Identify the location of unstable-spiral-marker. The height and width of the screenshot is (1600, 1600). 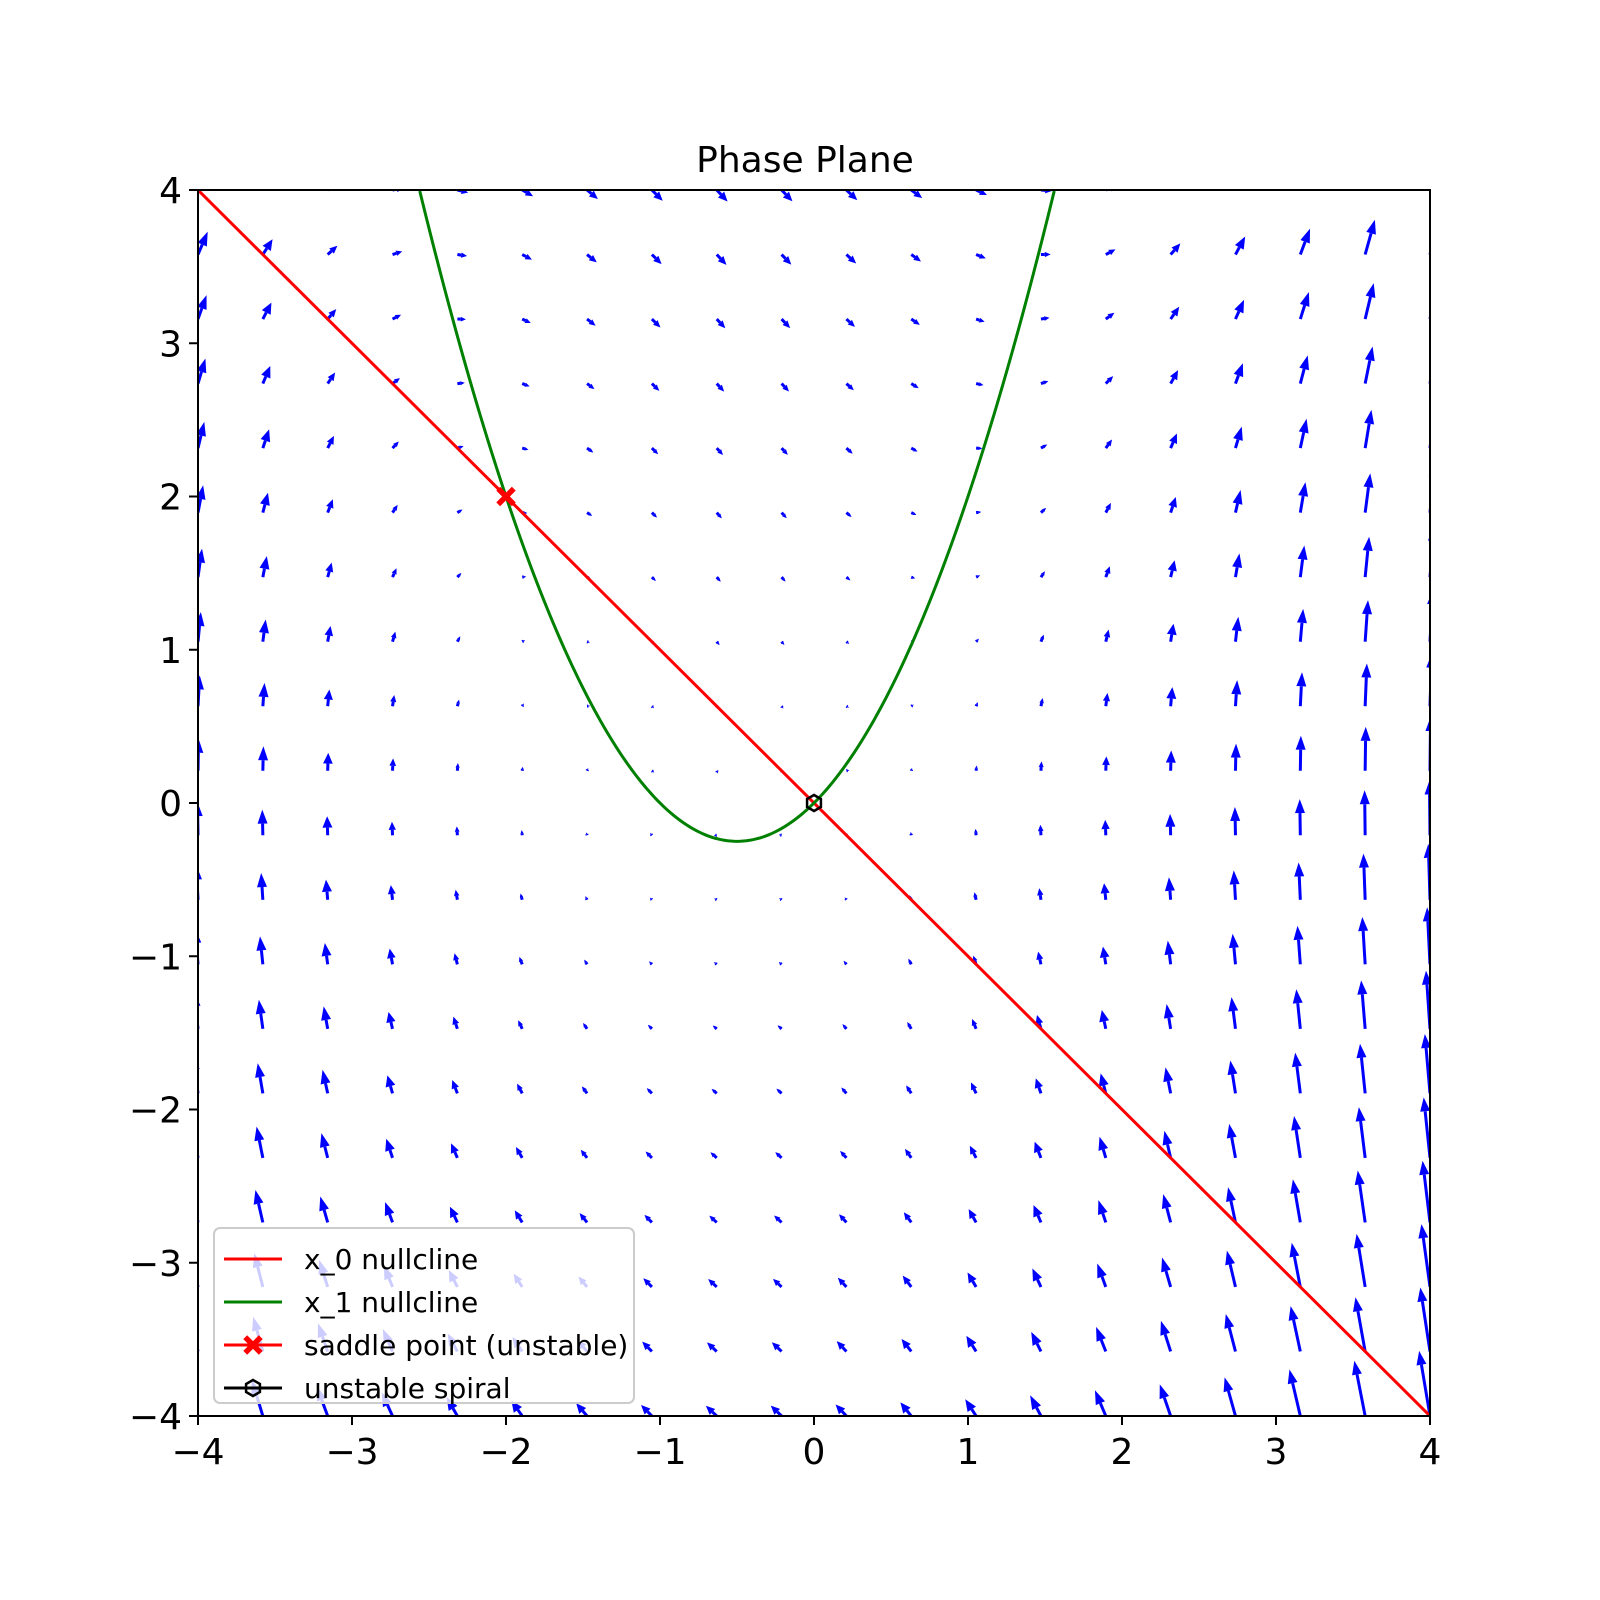
(814, 803).